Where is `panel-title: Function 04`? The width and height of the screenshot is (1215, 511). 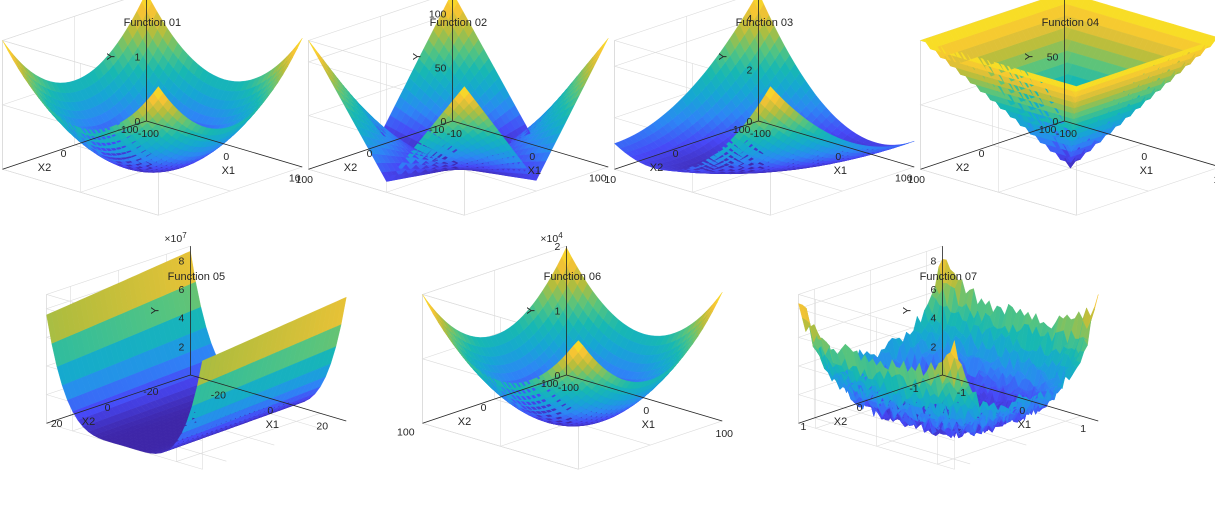 panel-title: Function 04 is located at coordinates (1070, 23).